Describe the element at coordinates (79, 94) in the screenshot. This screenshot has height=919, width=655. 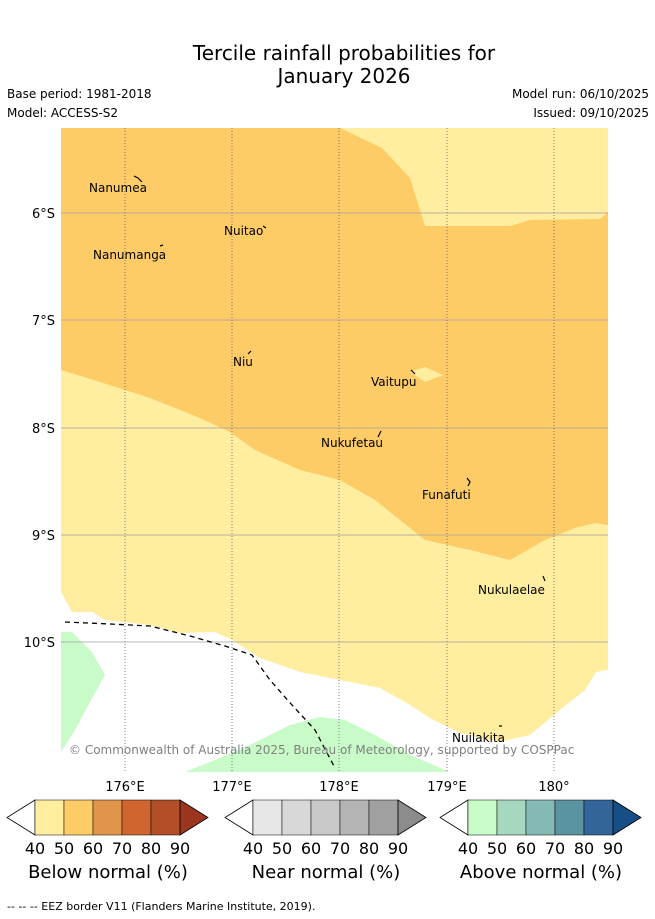
I see `base-period: Base period: 1981-2018` at that location.